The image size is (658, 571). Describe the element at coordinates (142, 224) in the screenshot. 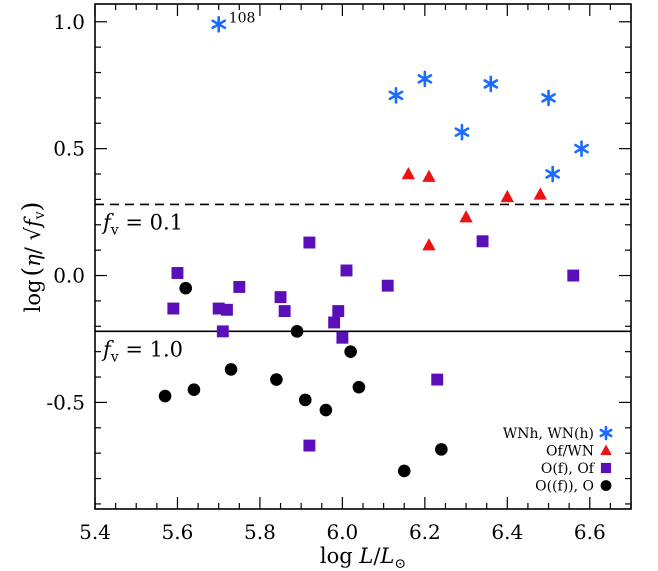

I see `reference-line-label: fv = 0.1` at that location.